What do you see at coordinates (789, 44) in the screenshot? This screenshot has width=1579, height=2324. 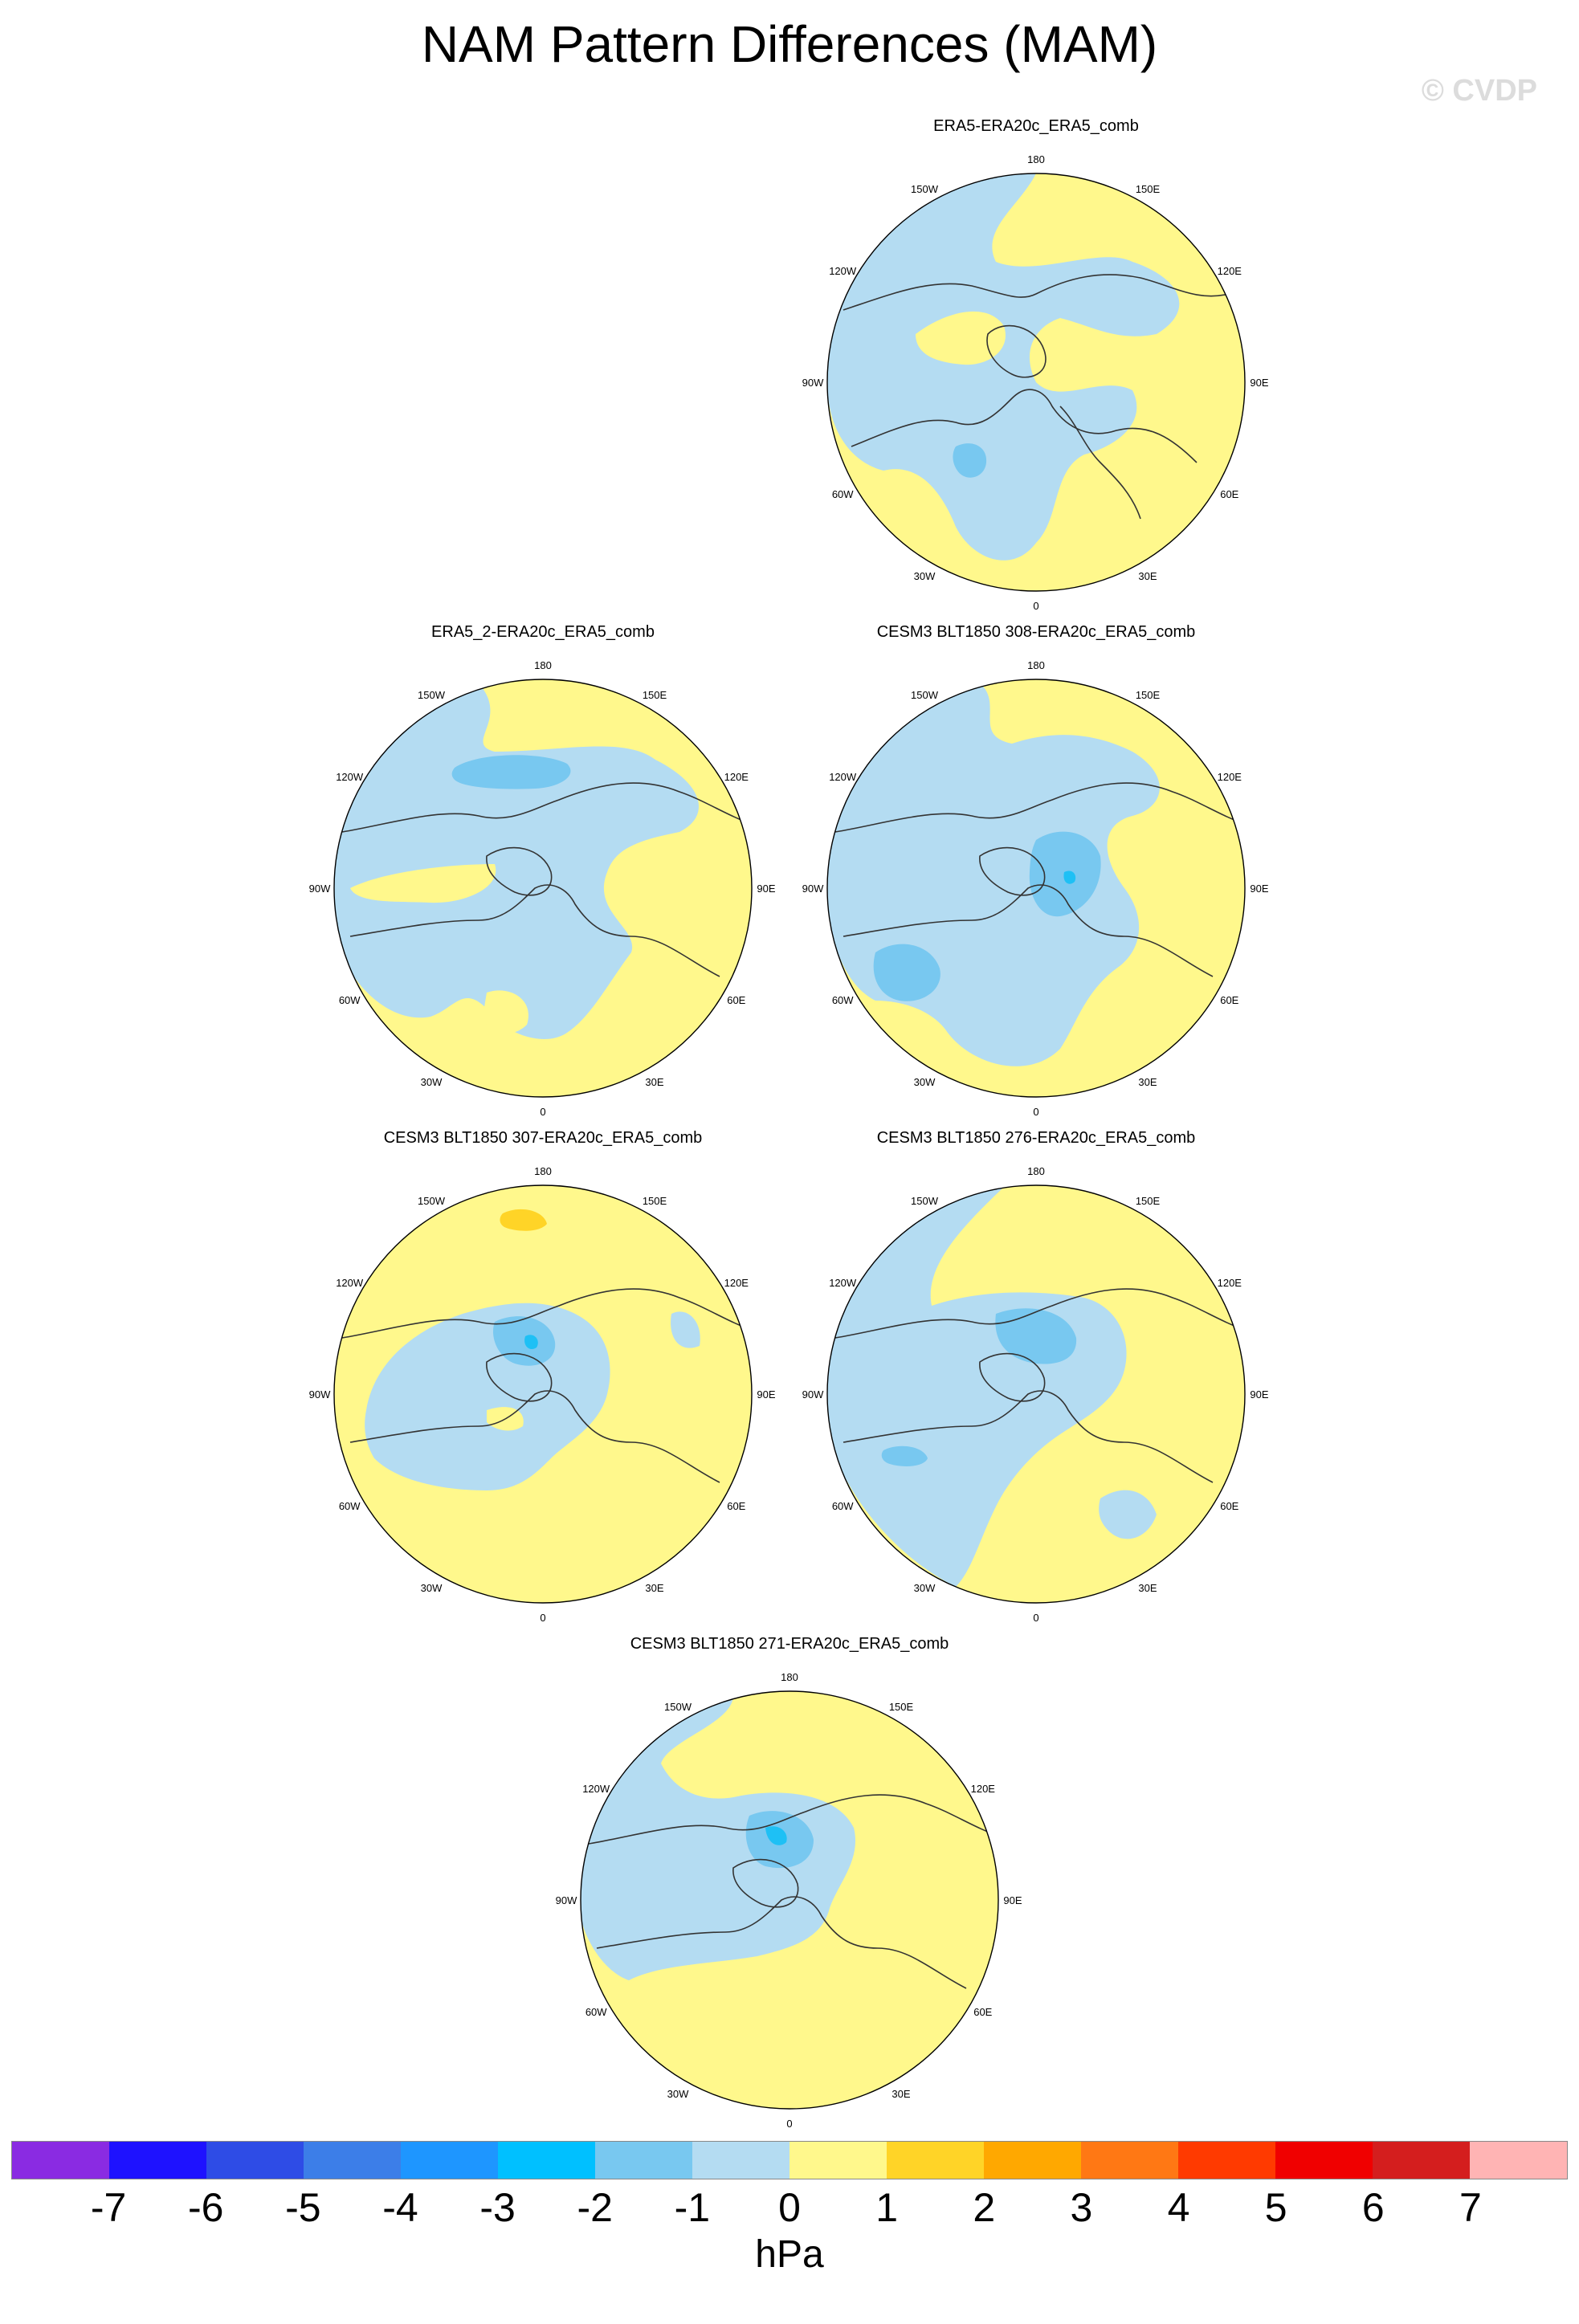 I see `figure-title: NAM Pattern Differences (MAM)` at bounding box center [789, 44].